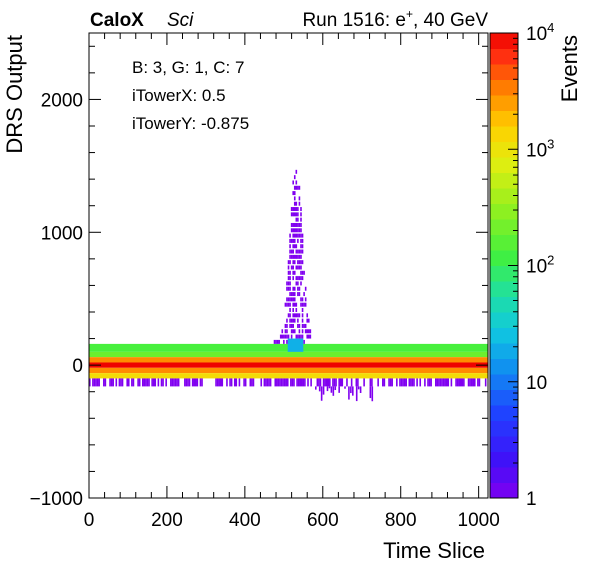  I want to click on info-box, so click(241, 94).